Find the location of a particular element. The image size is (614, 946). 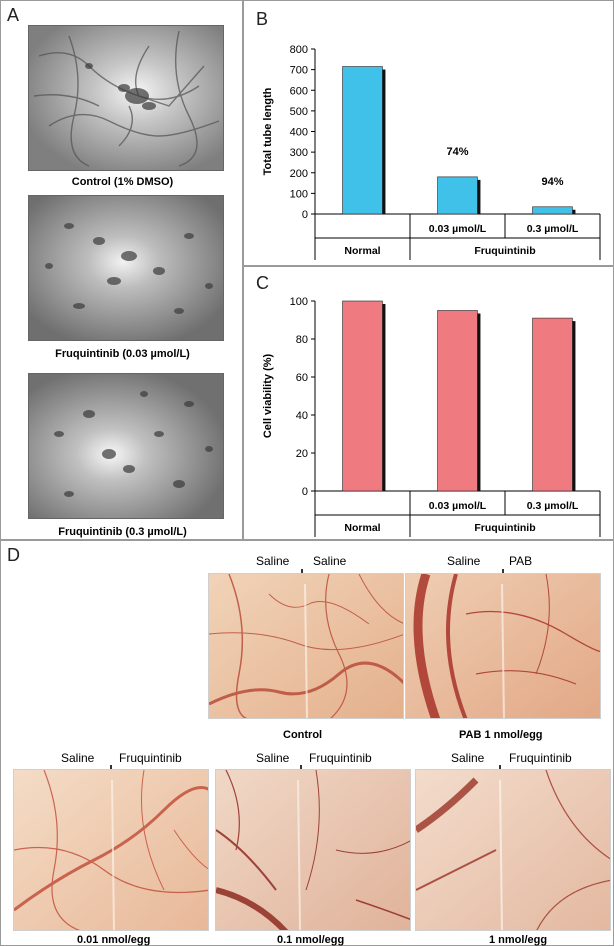

cam-1-caption: 1 nmol/egg is located at coordinates (518, 940).